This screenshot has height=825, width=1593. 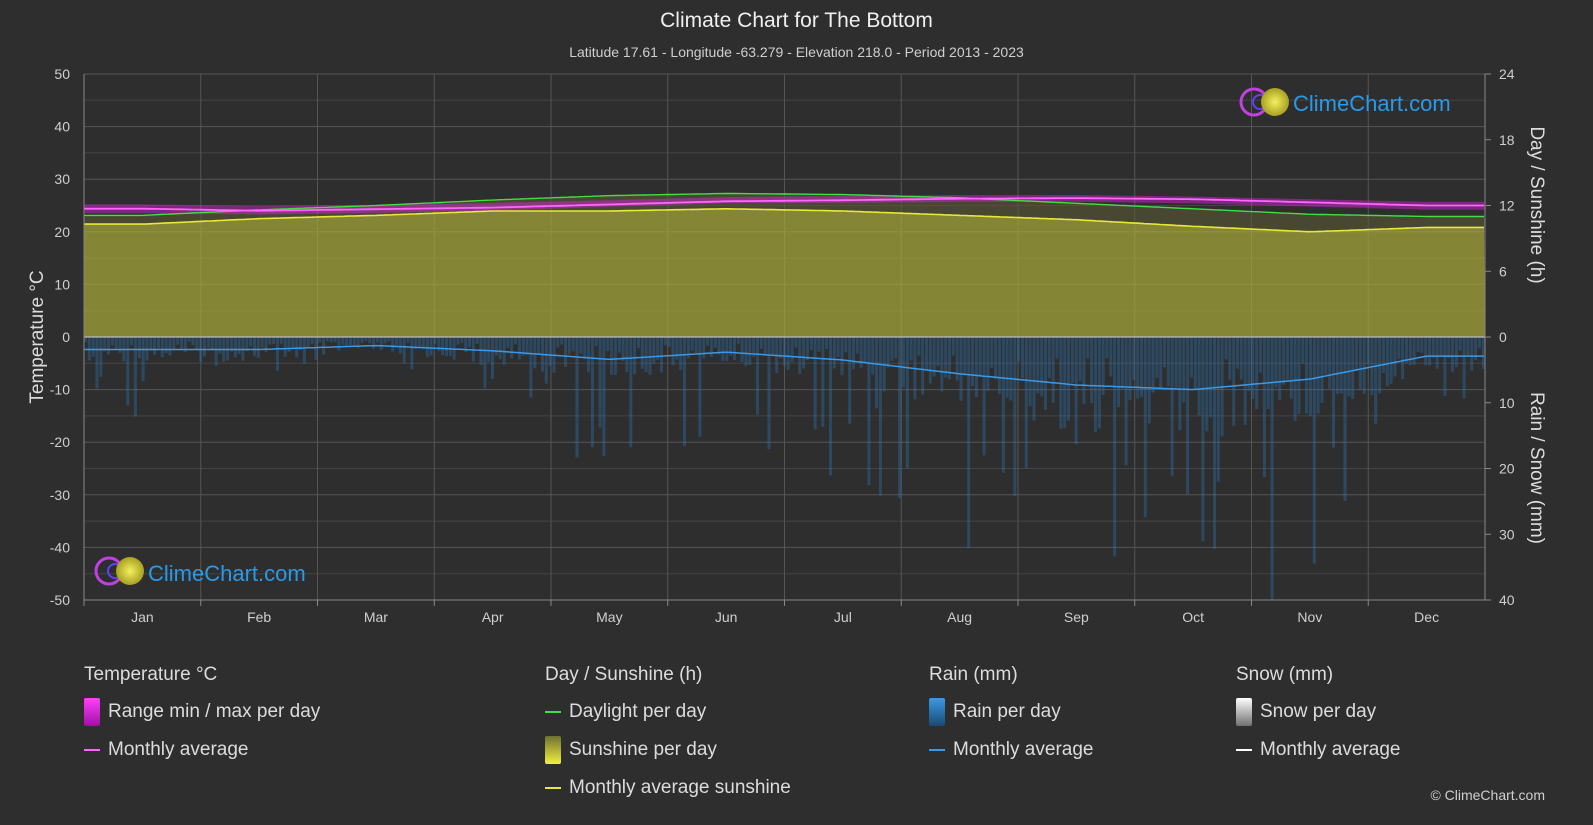 I want to click on x-tick-label: Nov, so click(x=1309, y=617).